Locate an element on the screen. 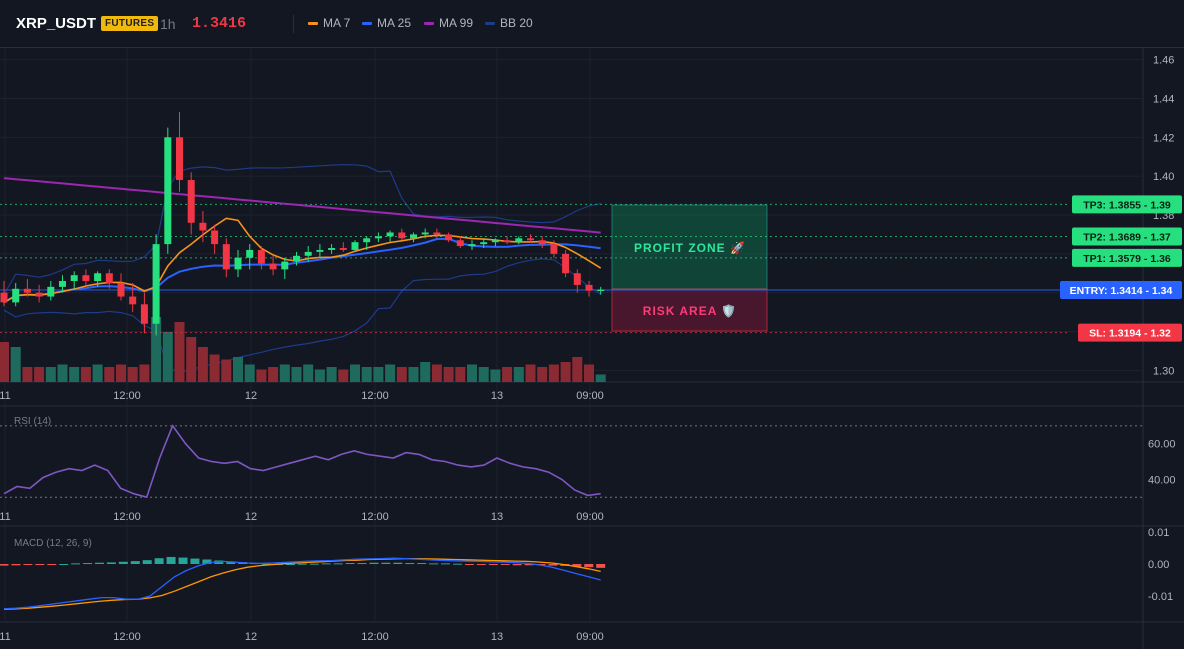 This screenshot has height=649, width=1184. legend-bb20: BB 20 is located at coordinates (509, 23).